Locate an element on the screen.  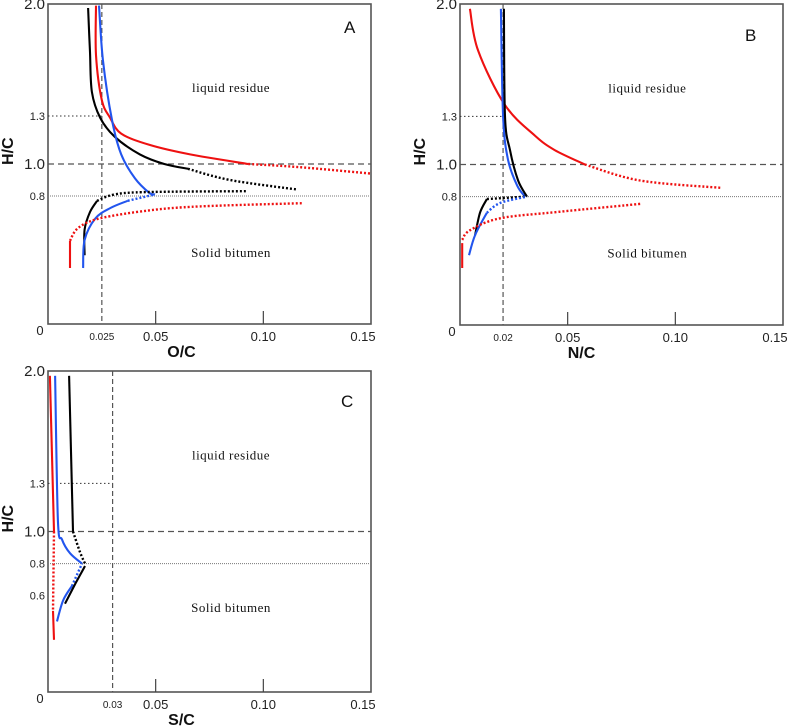
series-red-mid is located at coordinates (53, 571).